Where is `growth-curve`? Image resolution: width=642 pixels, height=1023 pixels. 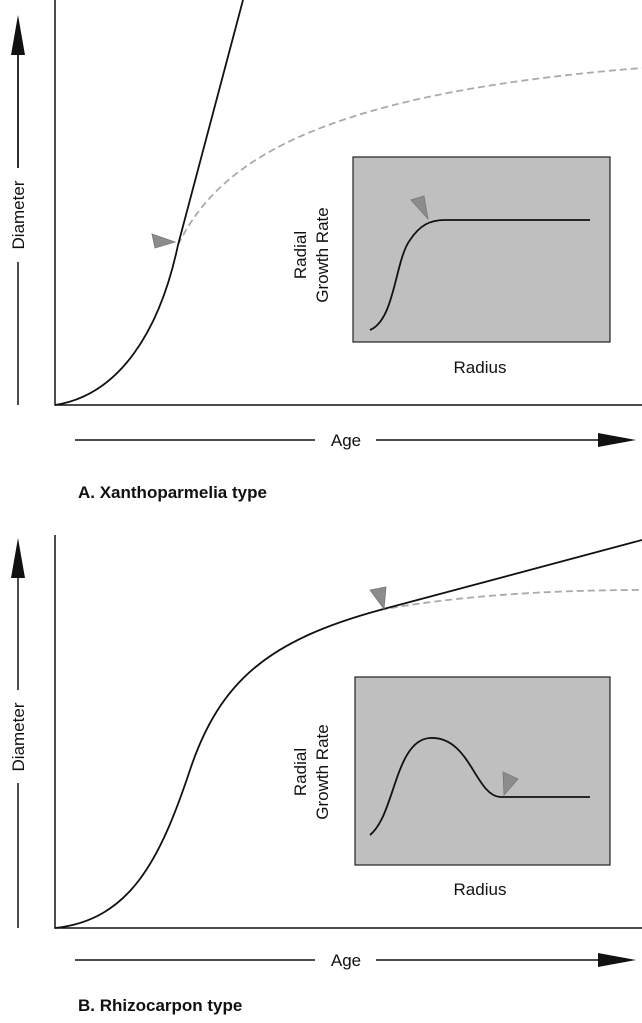 growth-curve is located at coordinates (149, 203).